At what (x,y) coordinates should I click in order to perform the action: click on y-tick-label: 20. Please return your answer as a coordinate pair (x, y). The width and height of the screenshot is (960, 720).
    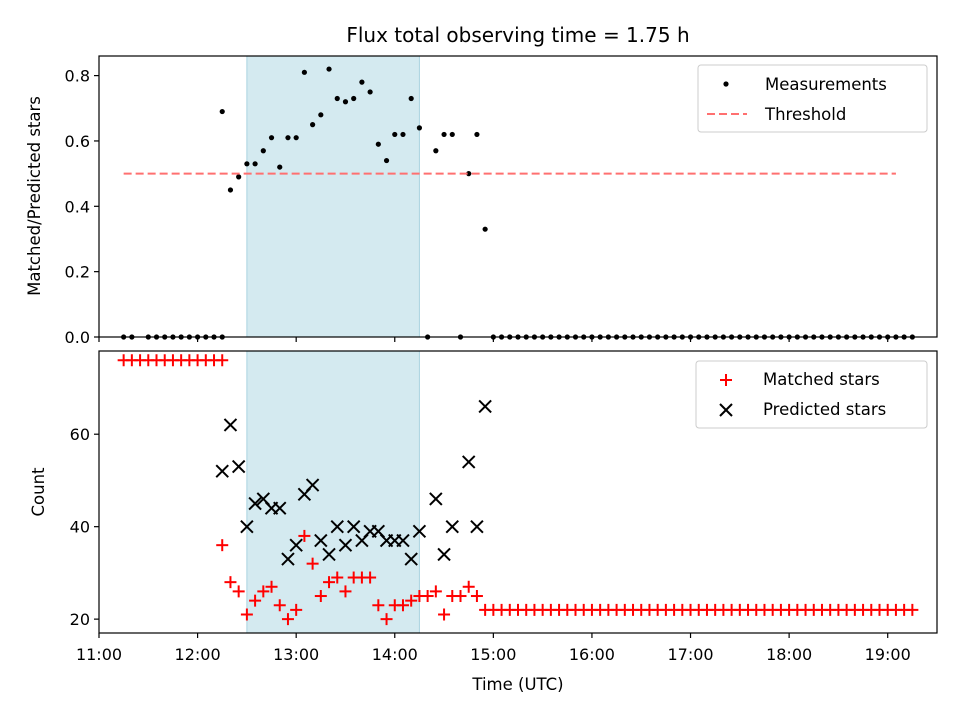
    Looking at the image, I should click on (80, 619).